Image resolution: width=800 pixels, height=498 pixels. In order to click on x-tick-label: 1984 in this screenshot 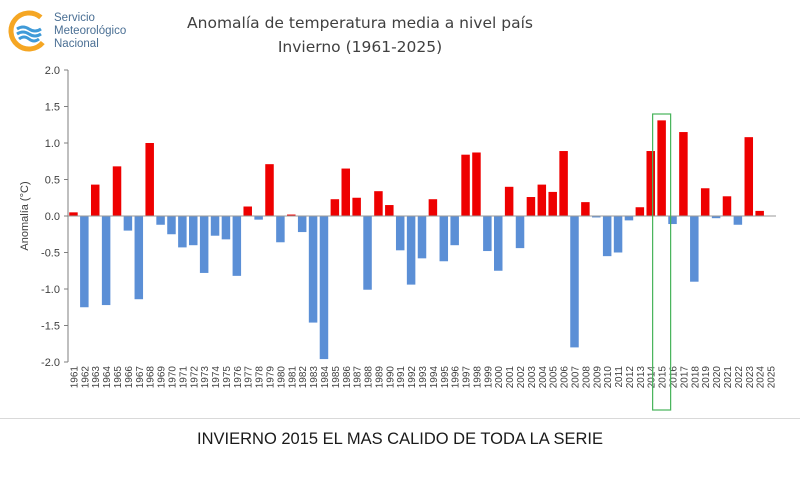, I will do `click(325, 377)`.